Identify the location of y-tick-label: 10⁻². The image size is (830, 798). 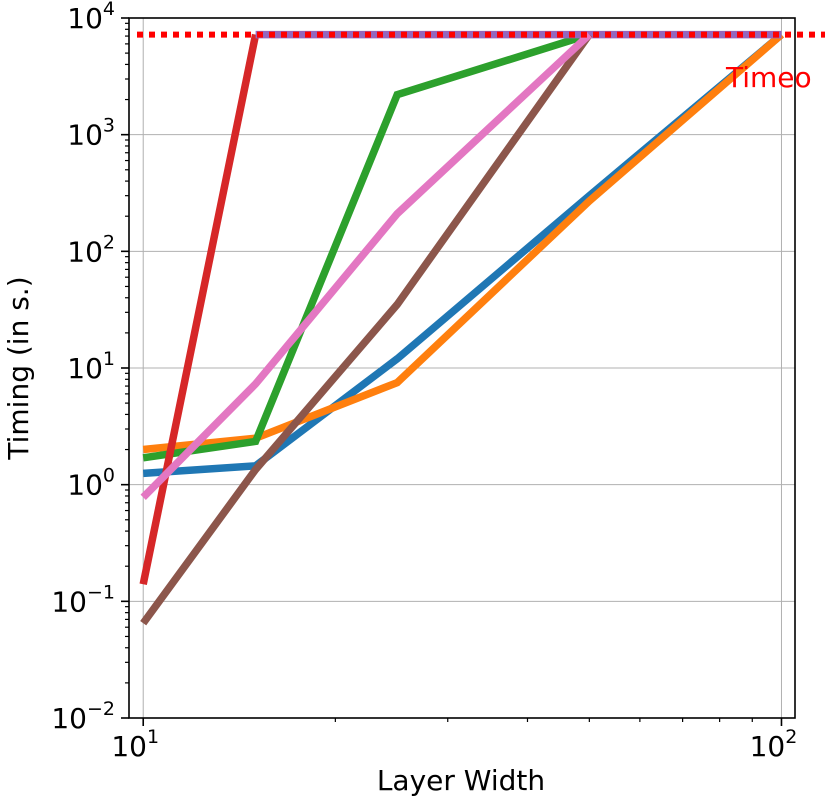
(83, 716).